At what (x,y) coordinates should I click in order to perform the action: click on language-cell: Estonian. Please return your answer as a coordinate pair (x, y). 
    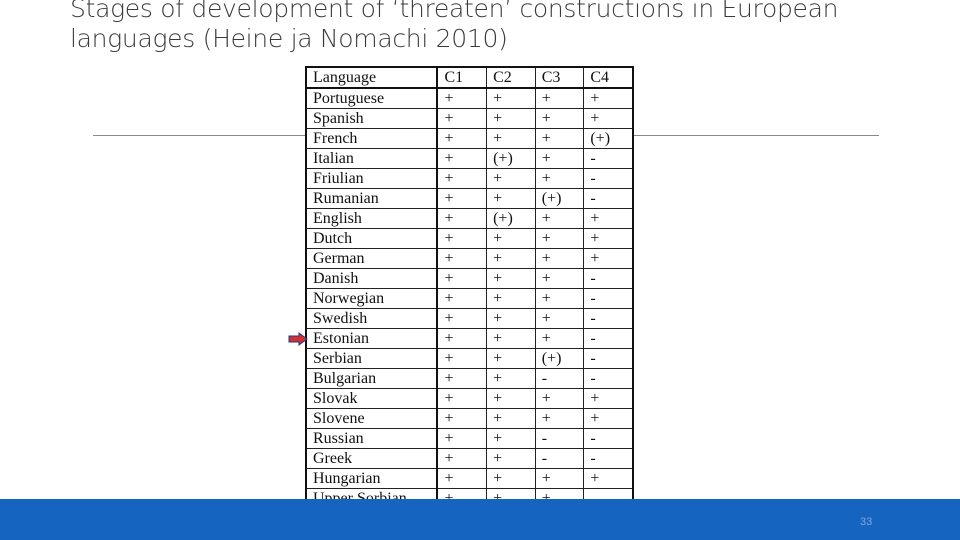
    Looking at the image, I should click on (372, 338).